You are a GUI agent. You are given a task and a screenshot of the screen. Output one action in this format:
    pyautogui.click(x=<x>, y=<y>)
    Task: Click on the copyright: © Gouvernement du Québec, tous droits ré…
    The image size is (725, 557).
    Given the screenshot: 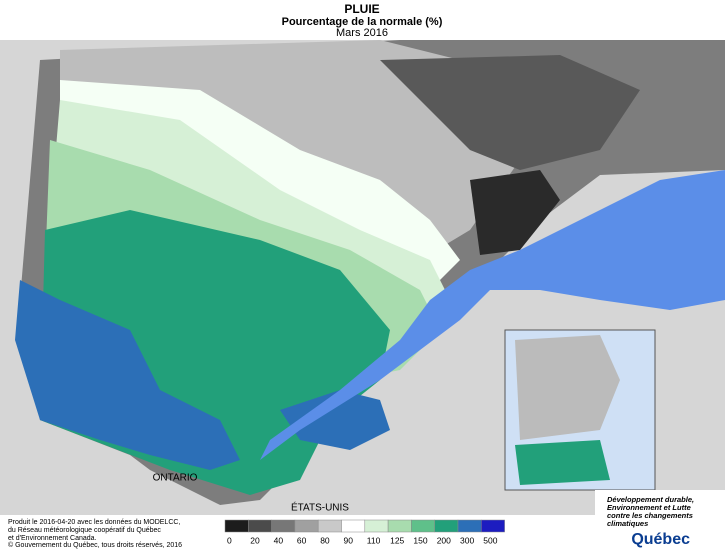 What is the action you would take?
    pyautogui.click(x=95, y=545)
    